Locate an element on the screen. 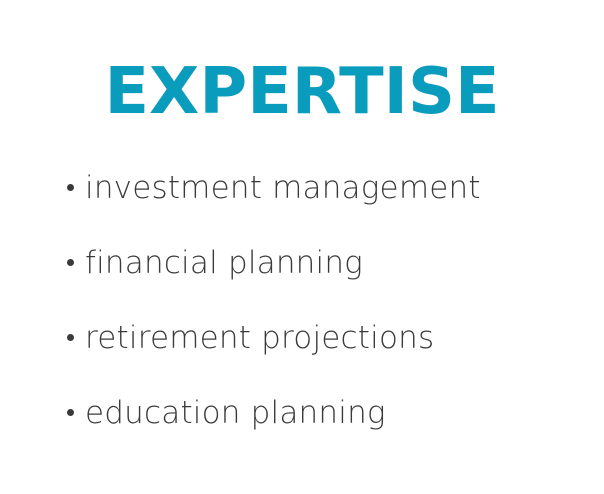  list-item: retirement projections is located at coordinates (272, 337).